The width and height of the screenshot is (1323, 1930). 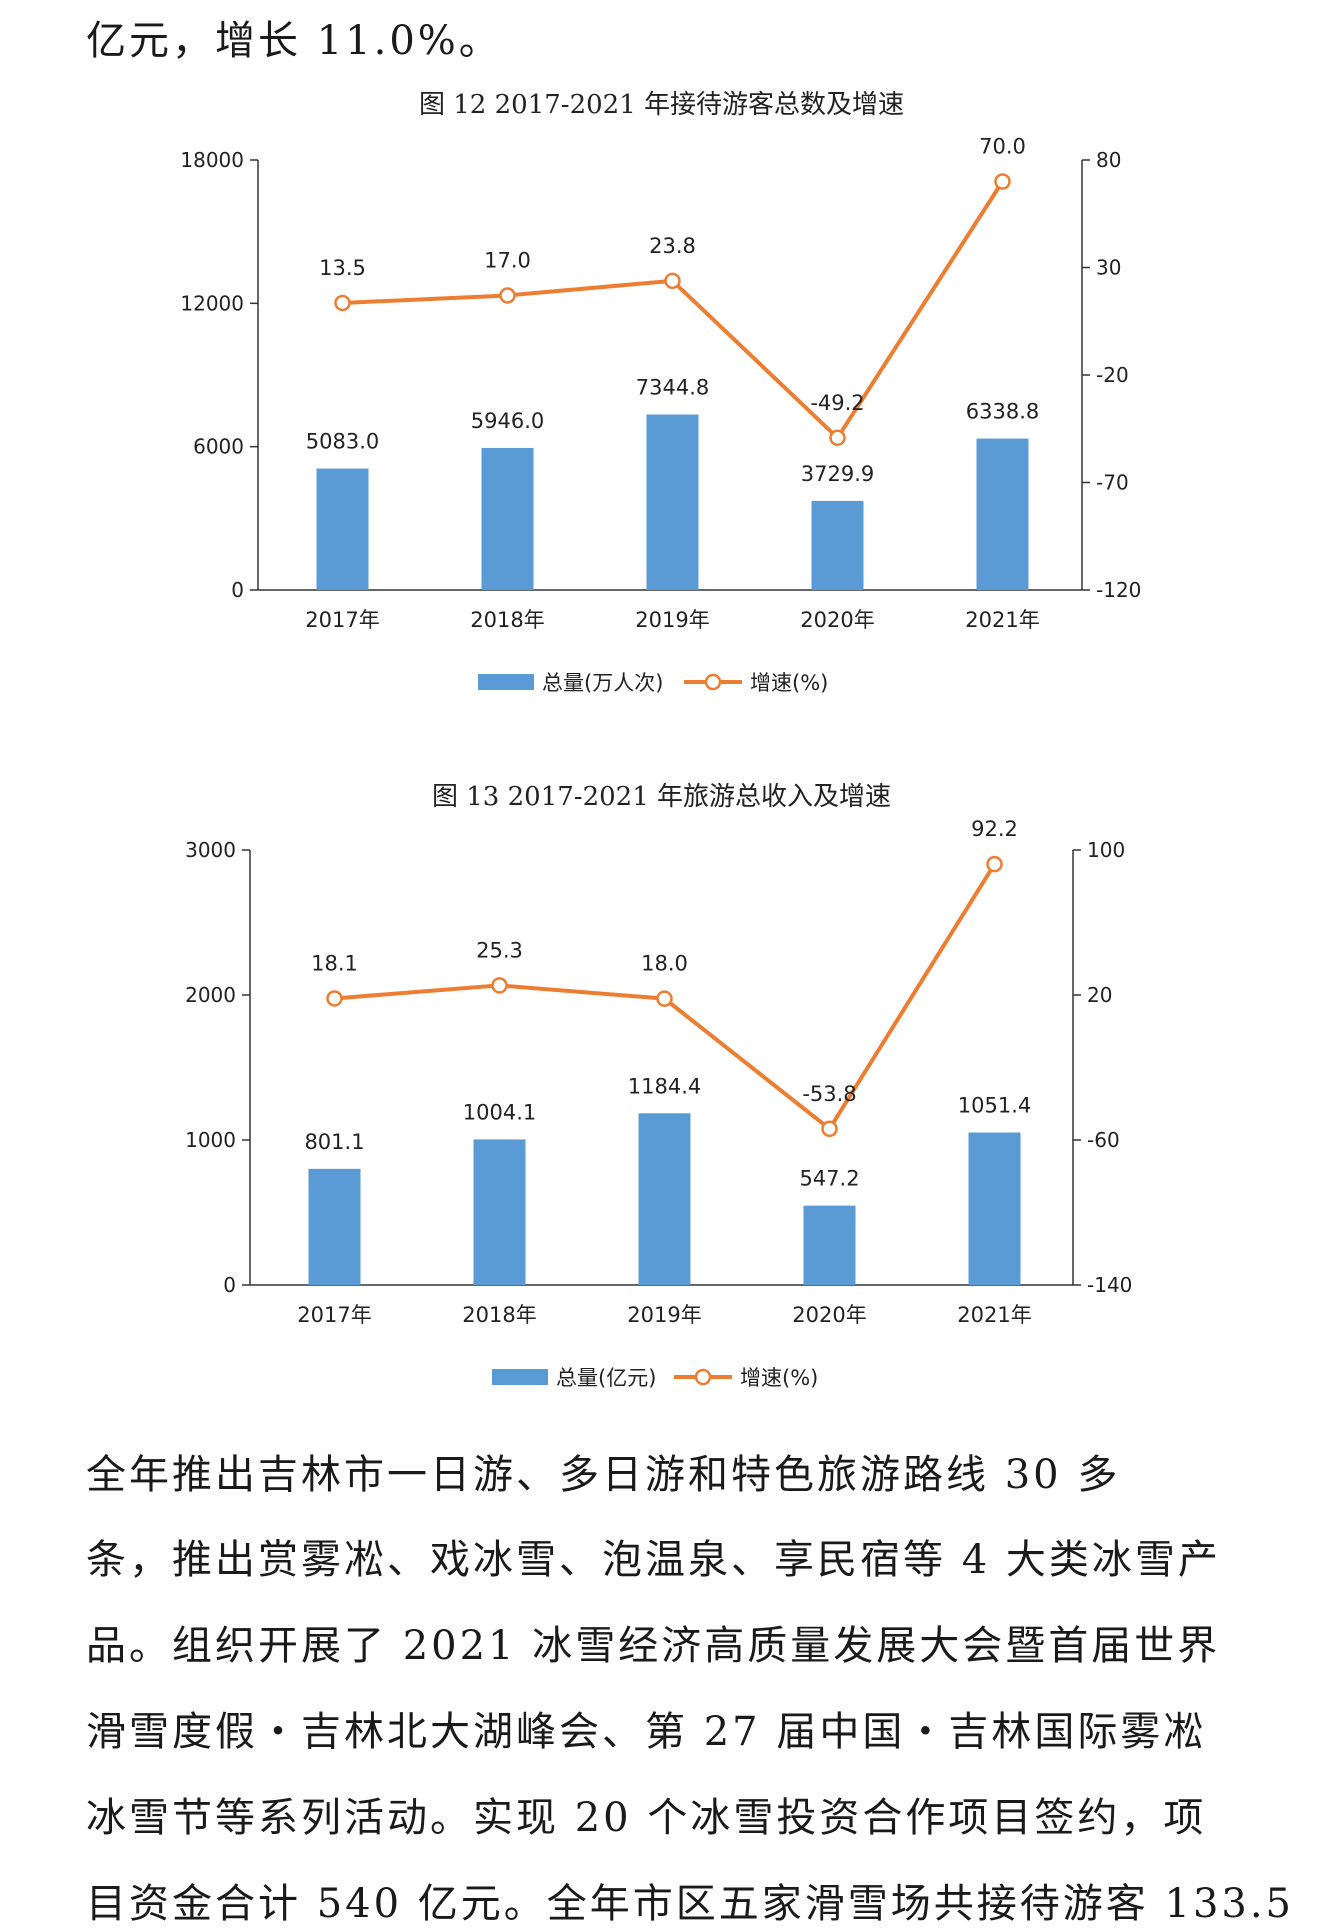 What do you see at coordinates (653, 1646) in the screenshot?
I see `paragraph-line-3: 品。组织开展了 2021 冰雪经济高质量发展大会暨首届世界` at bounding box center [653, 1646].